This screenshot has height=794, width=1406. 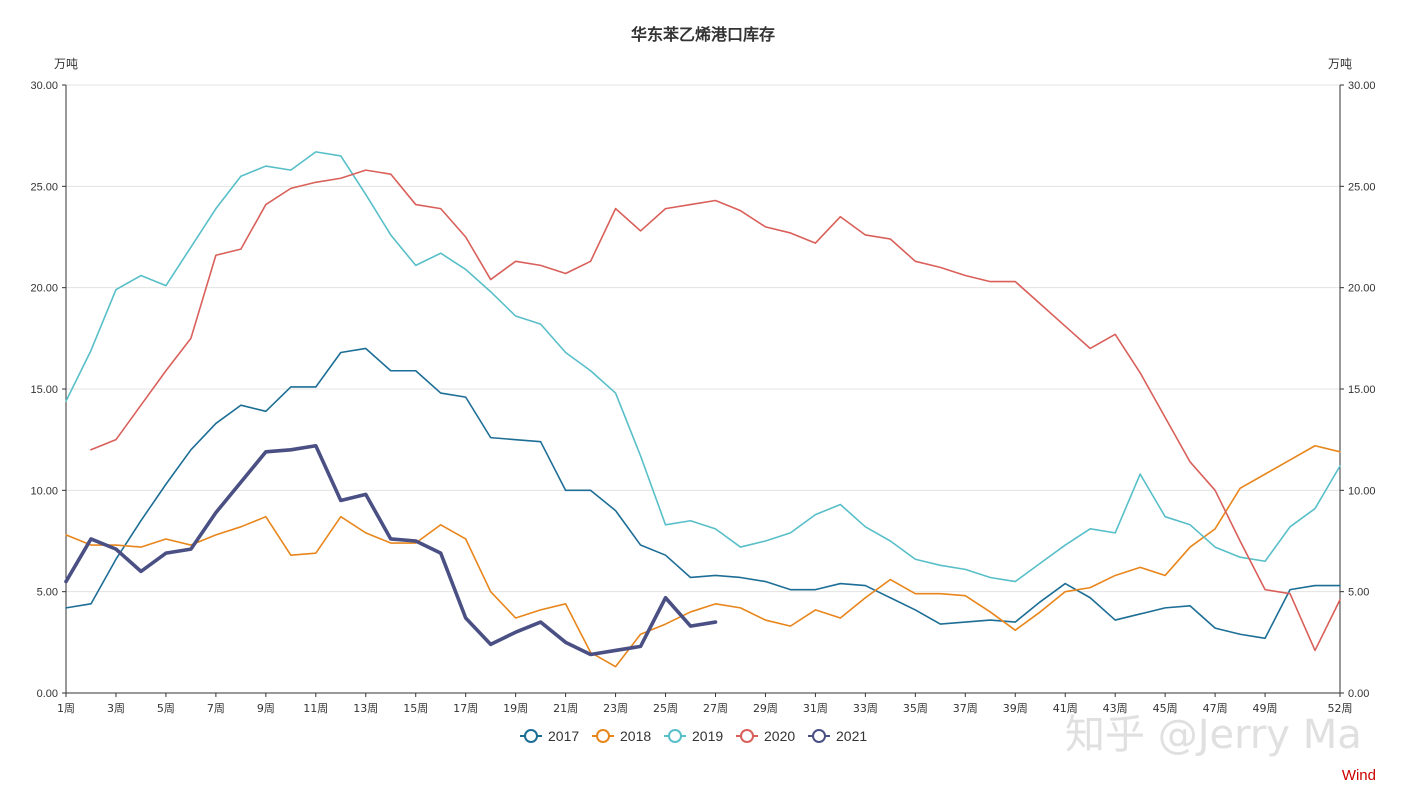 What do you see at coordinates (715, 708) in the screenshot?
I see `x-tick-label: 27周` at bounding box center [715, 708].